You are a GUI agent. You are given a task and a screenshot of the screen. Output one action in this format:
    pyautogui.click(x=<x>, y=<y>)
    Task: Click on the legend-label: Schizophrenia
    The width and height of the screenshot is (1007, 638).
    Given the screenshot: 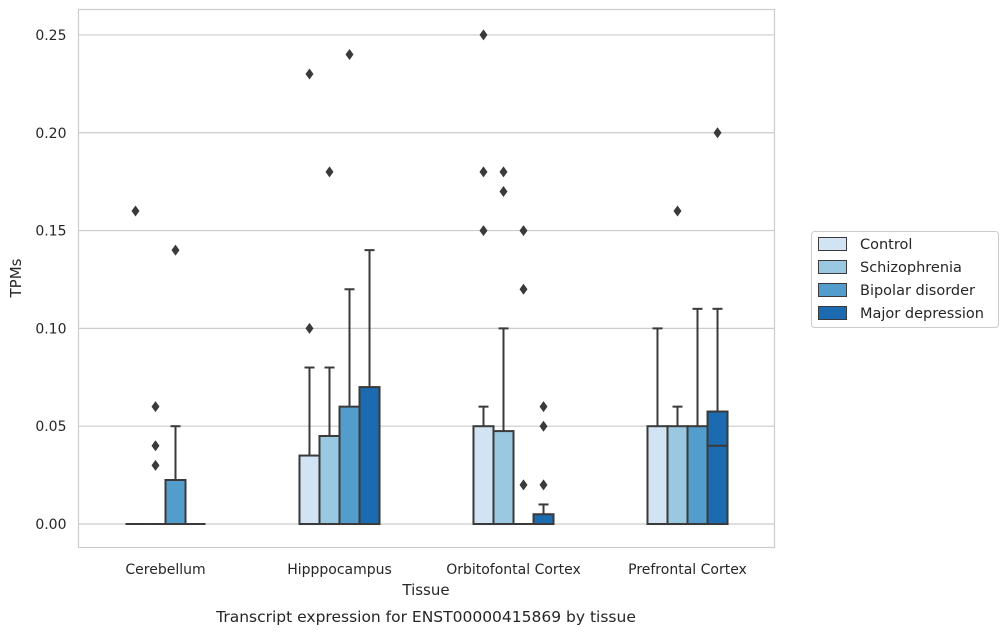 What is the action you would take?
    pyautogui.click(x=911, y=268)
    